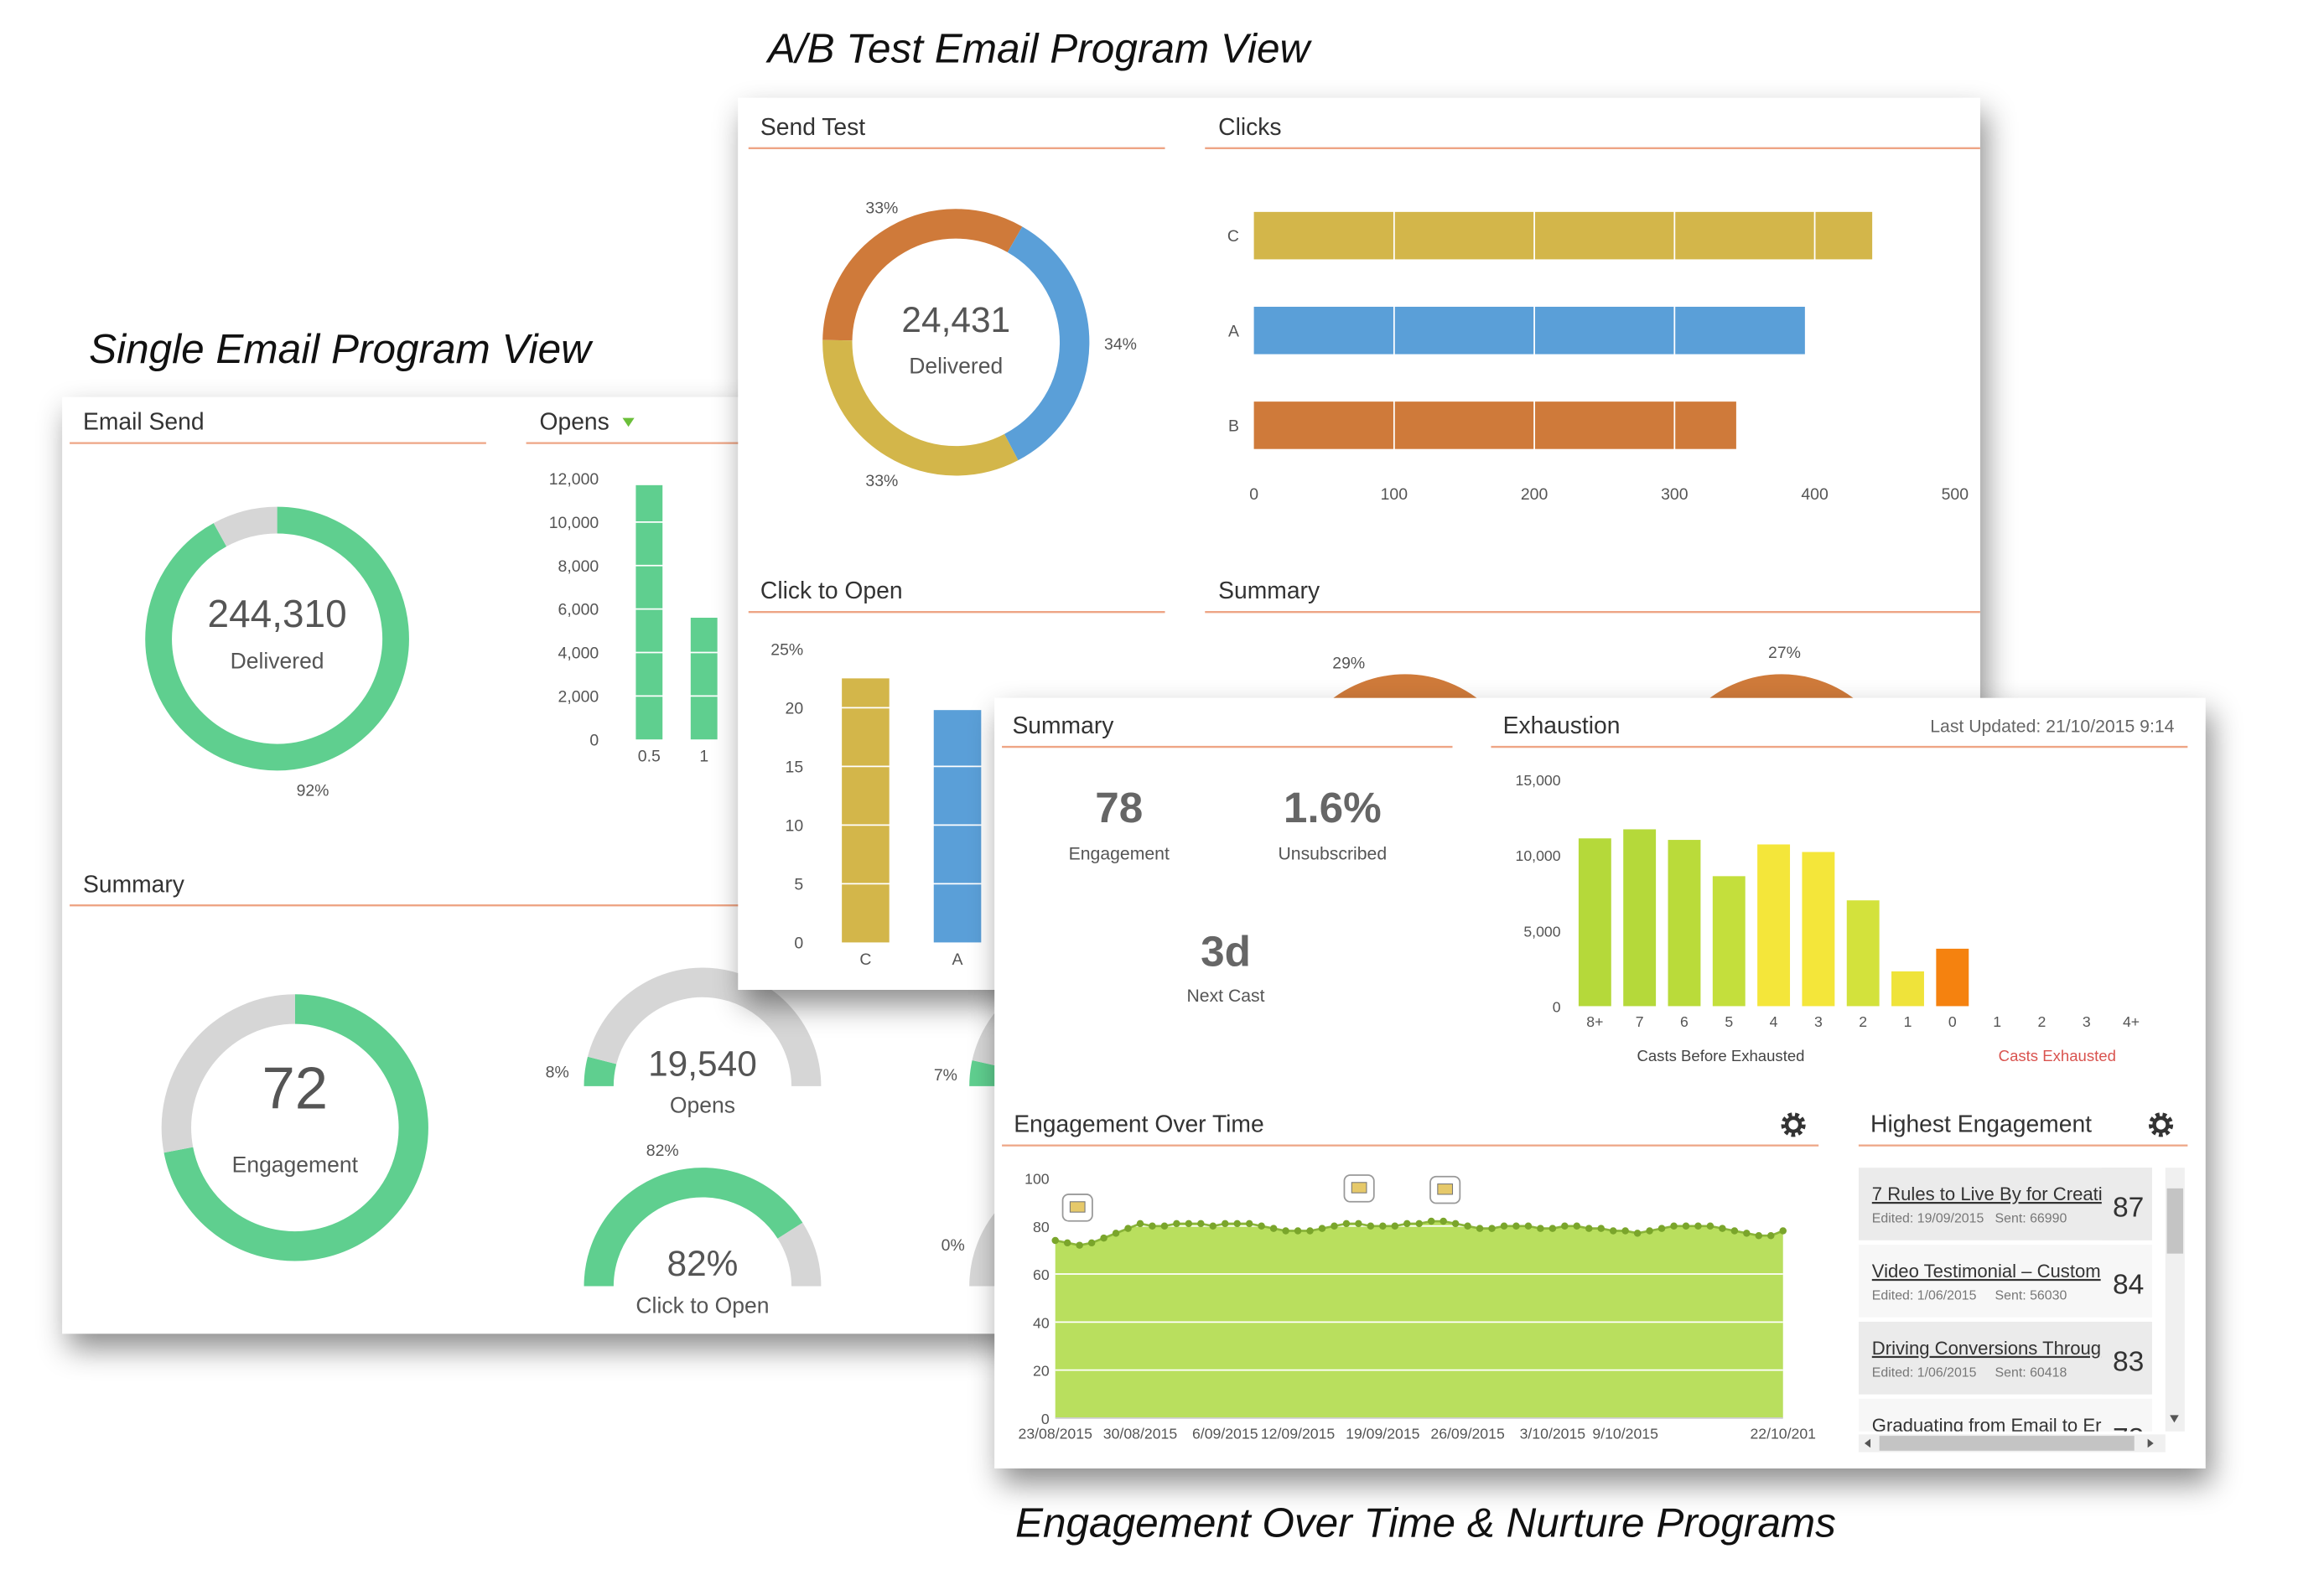  Describe the element at coordinates (1348, 663) in the screenshot. I see `value-label: 29%` at that location.